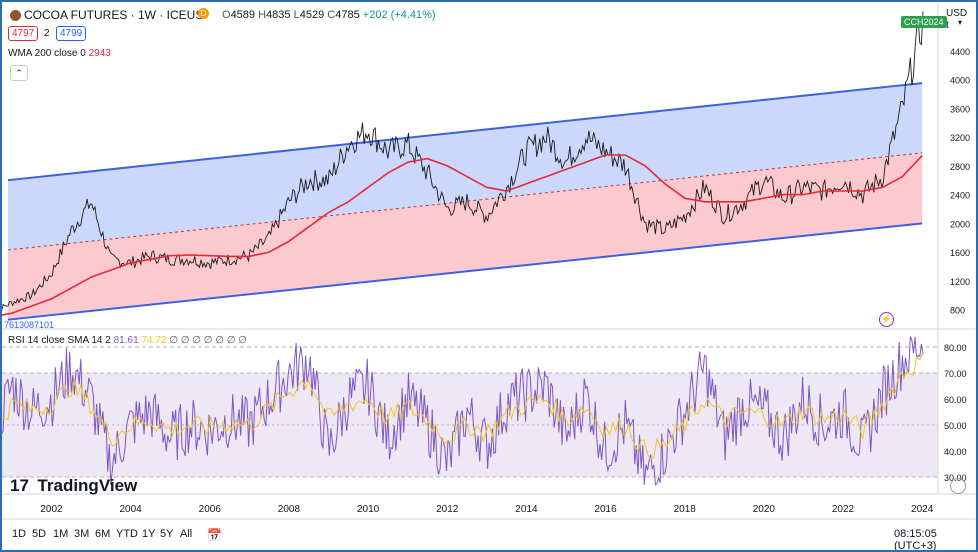 The height and width of the screenshot is (552, 978). I want to click on price-tick-1: 4000, so click(960, 81).